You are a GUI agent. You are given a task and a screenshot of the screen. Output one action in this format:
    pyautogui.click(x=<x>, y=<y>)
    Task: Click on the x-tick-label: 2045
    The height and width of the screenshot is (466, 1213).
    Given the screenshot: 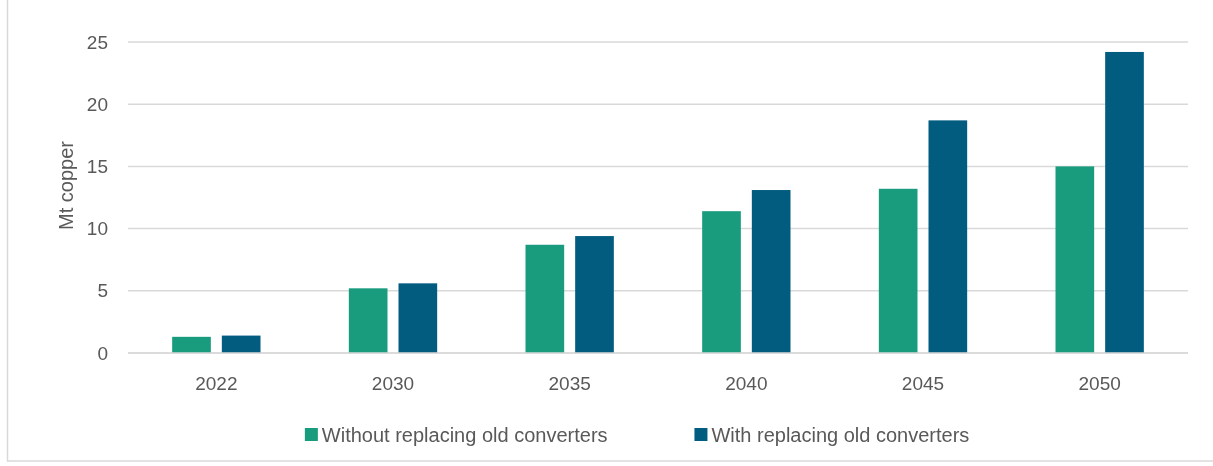 What is the action you would take?
    pyautogui.click(x=923, y=383)
    